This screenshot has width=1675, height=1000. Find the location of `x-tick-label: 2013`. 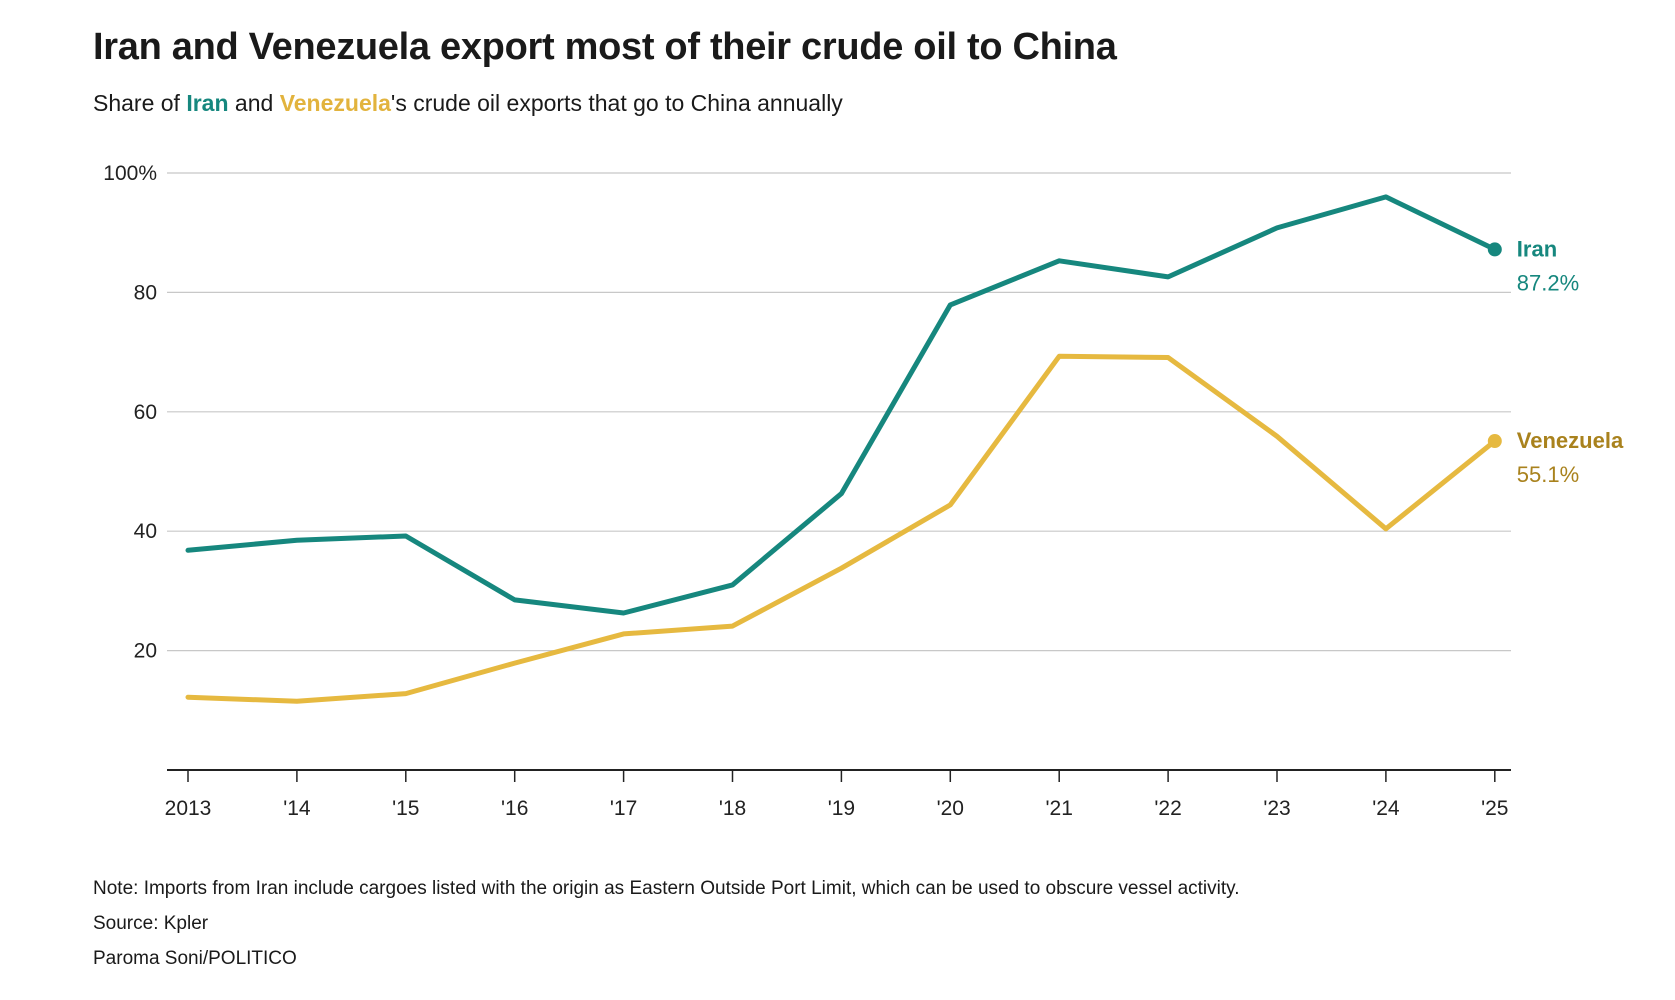

x-tick-label: 2013 is located at coordinates (188, 808).